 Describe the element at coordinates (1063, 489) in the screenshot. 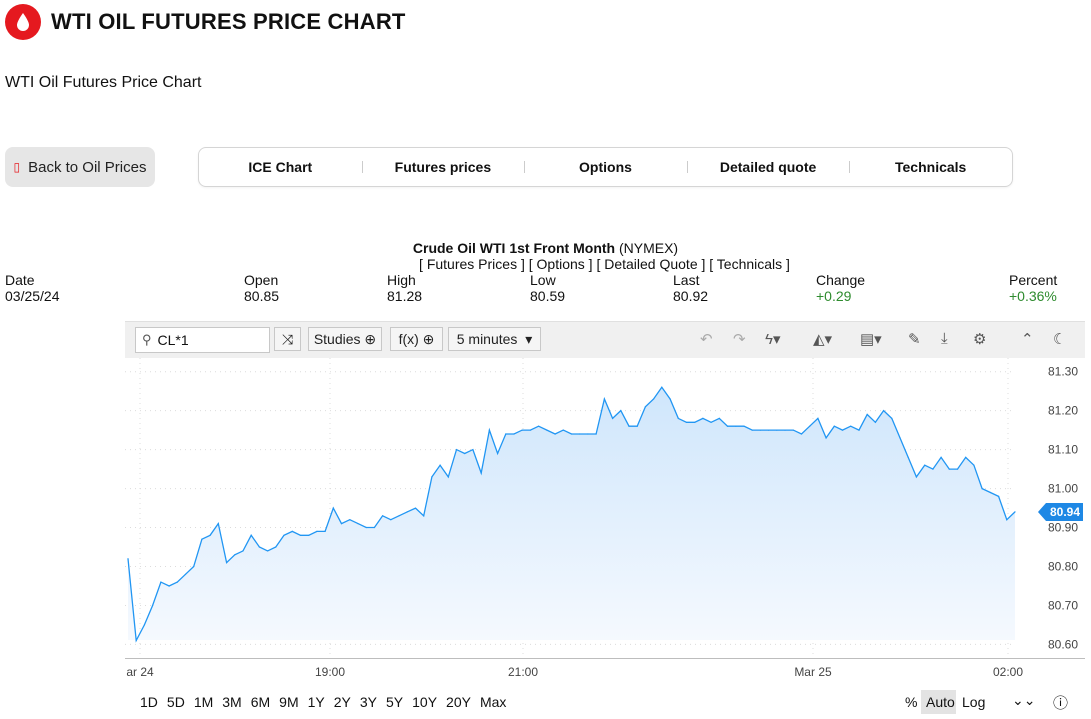

I see `y-tick-label: 81.00` at that location.